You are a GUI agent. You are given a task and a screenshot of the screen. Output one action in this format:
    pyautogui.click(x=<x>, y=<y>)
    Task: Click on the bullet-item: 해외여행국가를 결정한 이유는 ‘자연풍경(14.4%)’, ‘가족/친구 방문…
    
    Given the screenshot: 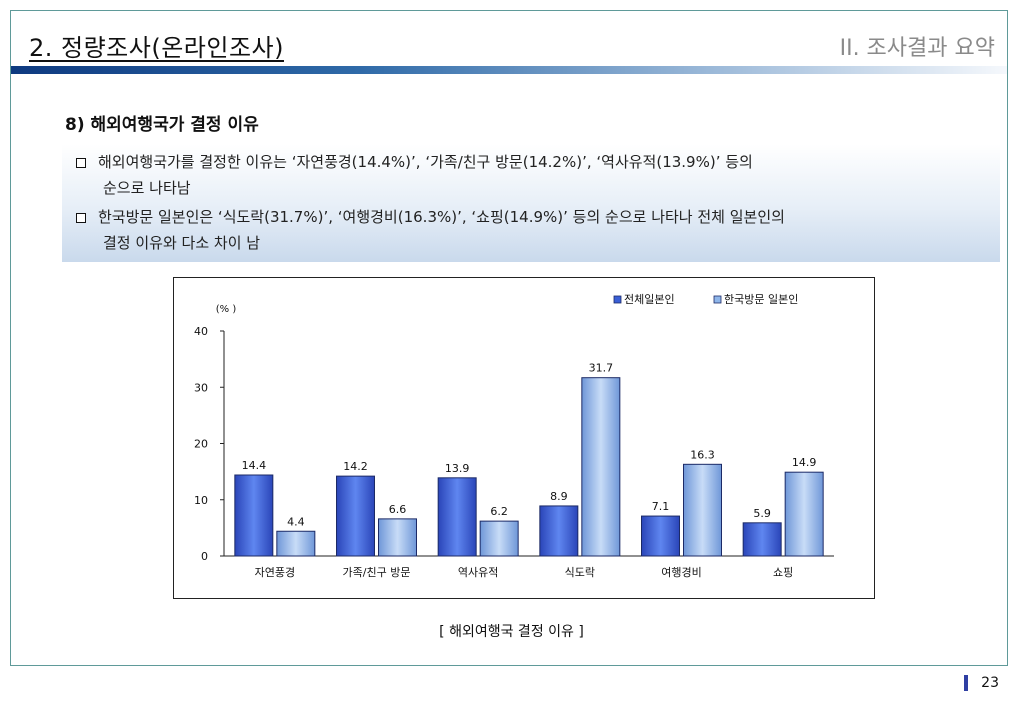 What is the action you would take?
    pyautogui.click(x=414, y=175)
    